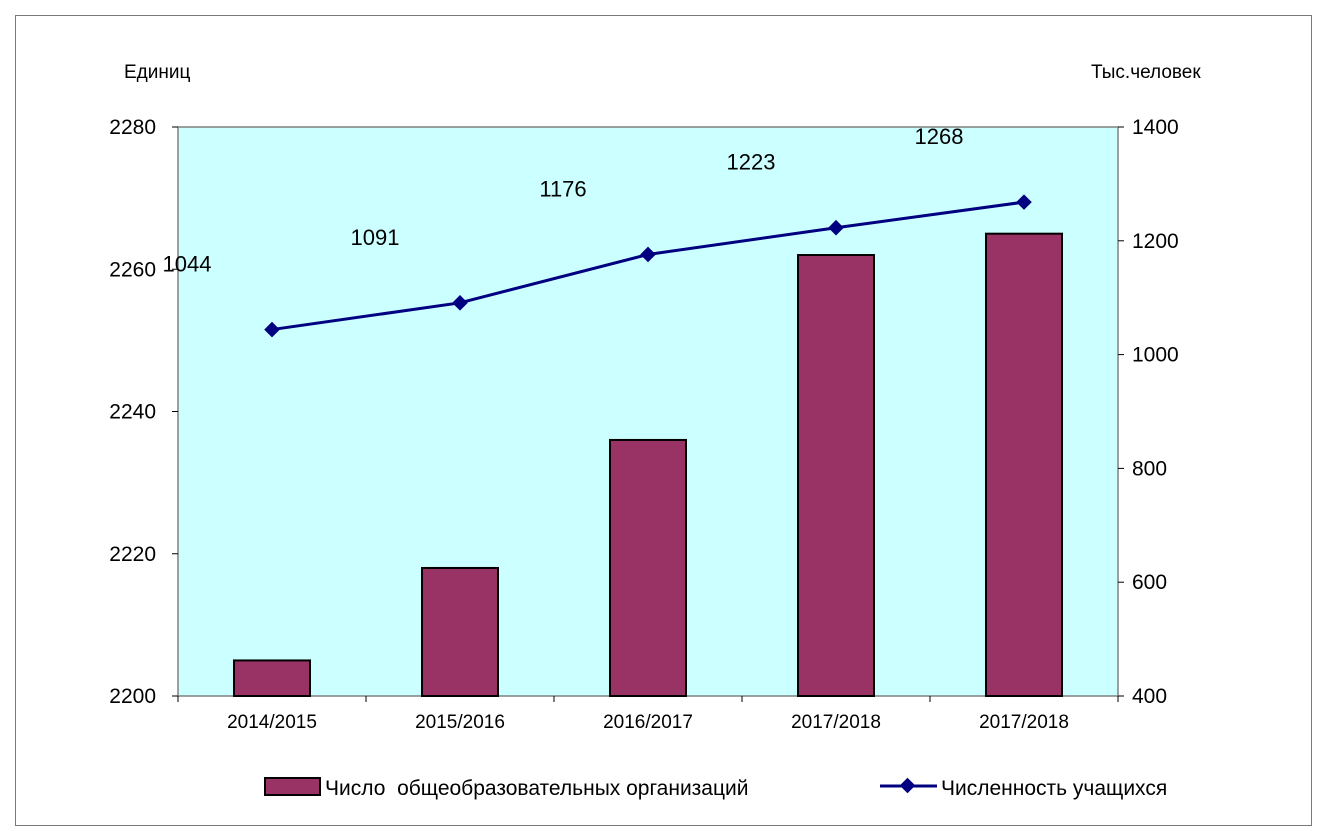 The width and height of the screenshot is (1329, 831). What do you see at coordinates (272, 722) in the screenshot?
I see `x-axis-tick-label: 2014/2015` at bounding box center [272, 722].